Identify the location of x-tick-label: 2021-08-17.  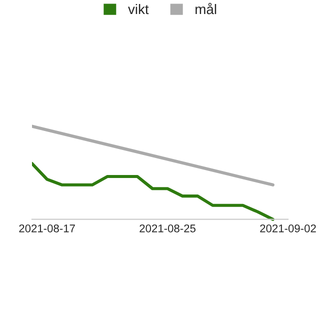
(47, 228).